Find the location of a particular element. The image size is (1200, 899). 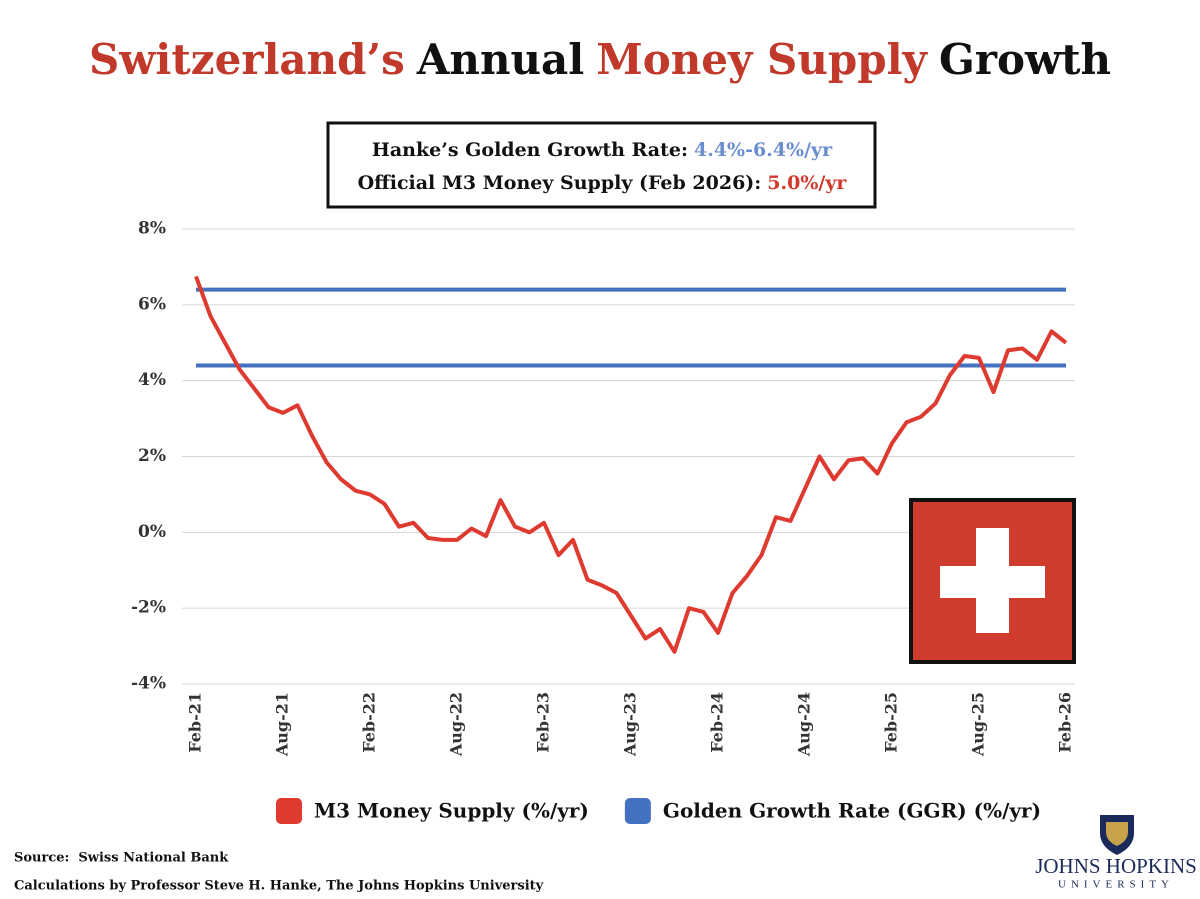

y-tick-label: 0% is located at coordinates (152, 532).